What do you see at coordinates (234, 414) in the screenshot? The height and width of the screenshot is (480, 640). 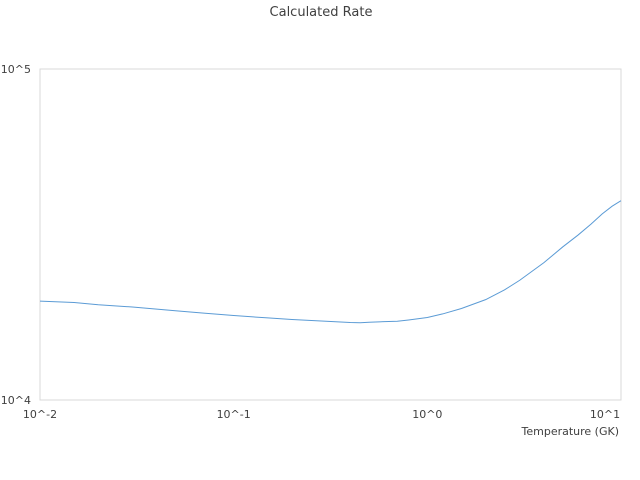 I see `x-tick-label: 10^-1` at bounding box center [234, 414].